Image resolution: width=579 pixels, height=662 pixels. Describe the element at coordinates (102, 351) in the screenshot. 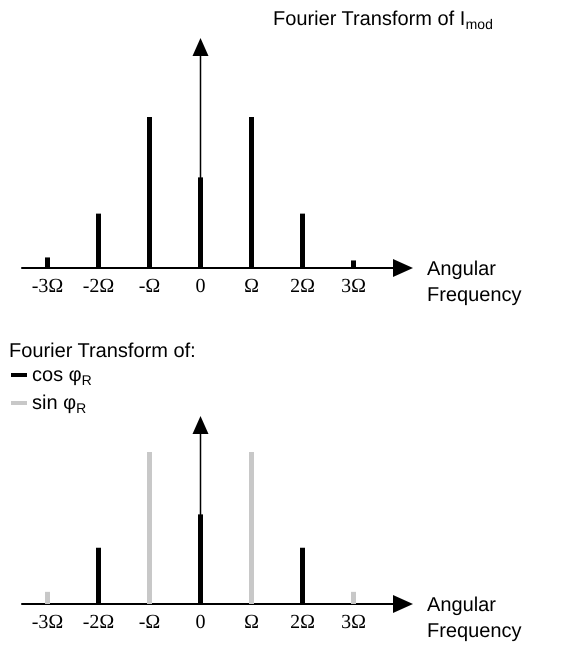

I see `chart-title: Fourier Transform of:` at that location.